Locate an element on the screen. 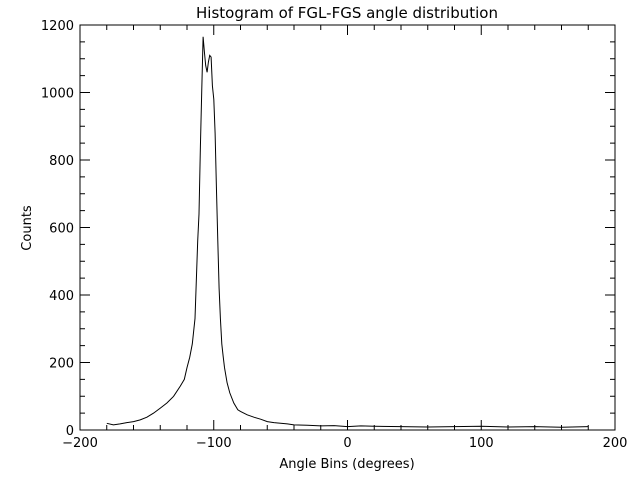 The height and width of the screenshot is (480, 640). y-axis-title: Counts is located at coordinates (27, 228).